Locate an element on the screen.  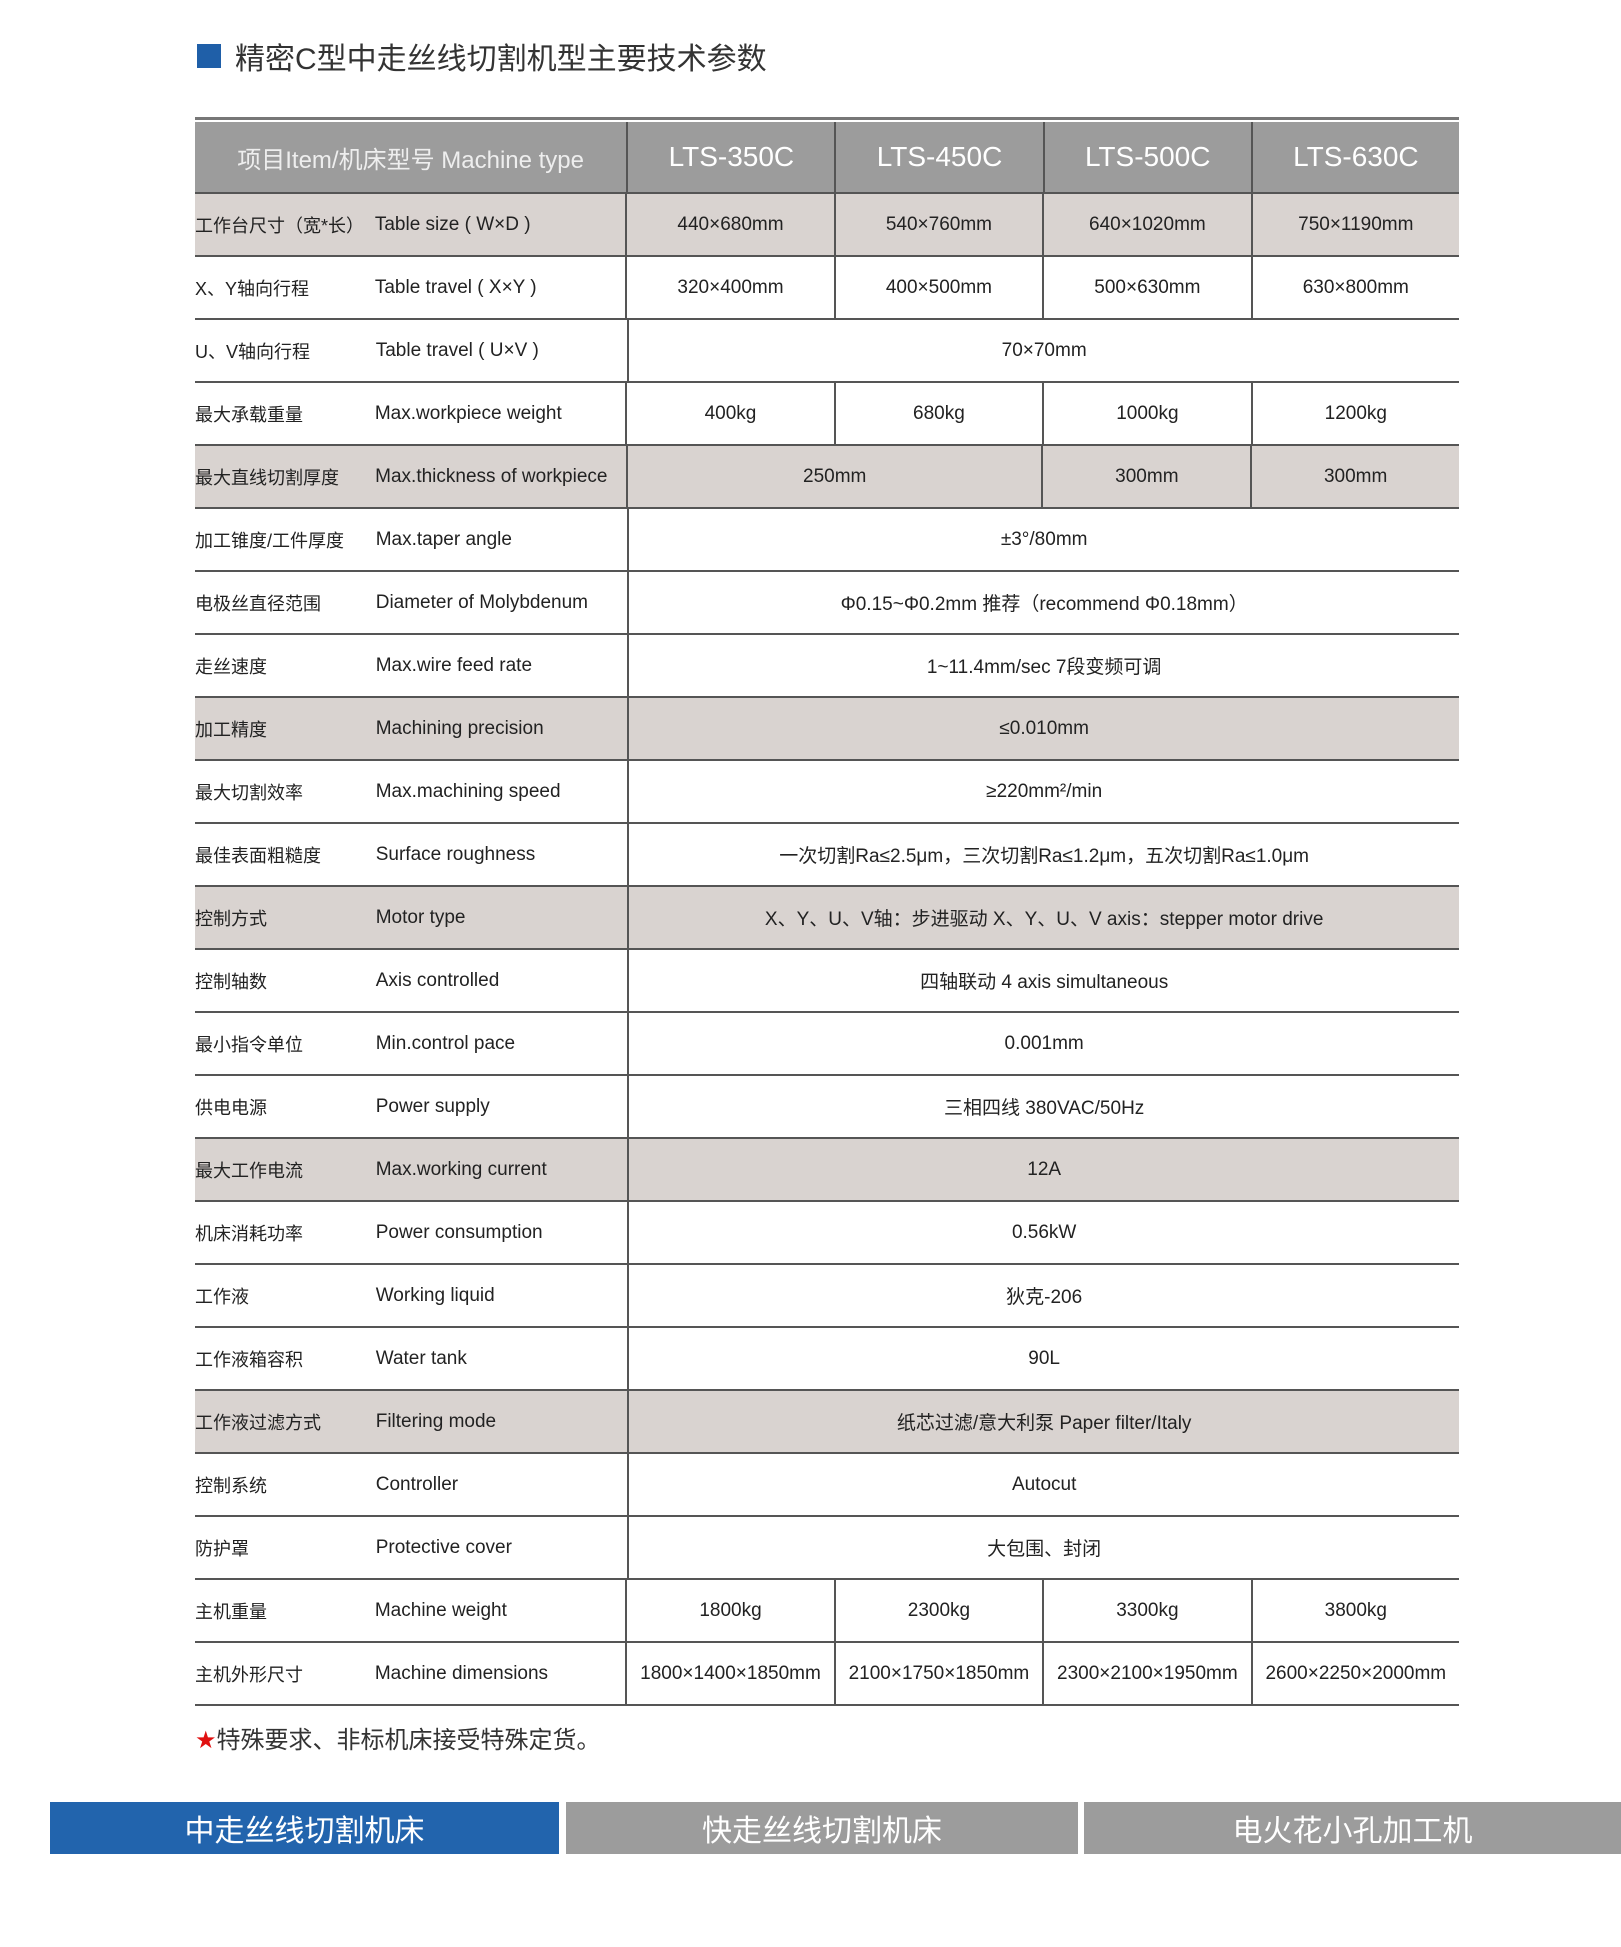
row-label-cn: 主机外形尺寸 is located at coordinates (249, 1674).